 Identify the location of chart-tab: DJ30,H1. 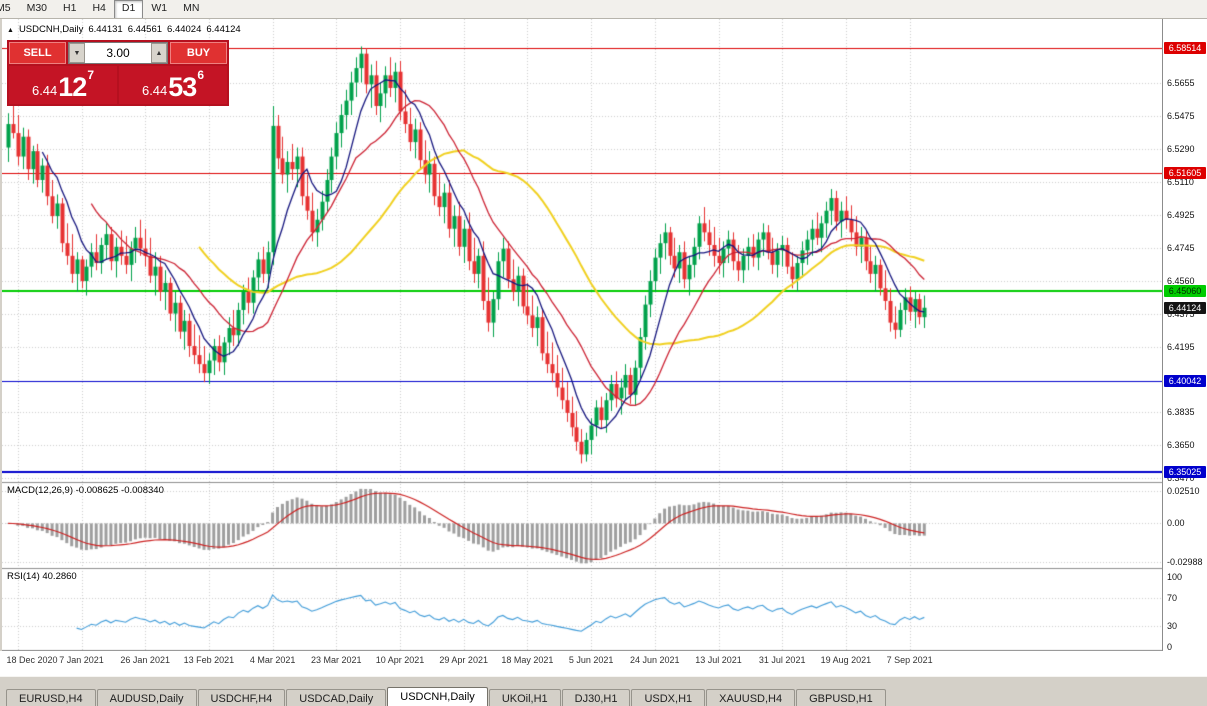
(596, 697).